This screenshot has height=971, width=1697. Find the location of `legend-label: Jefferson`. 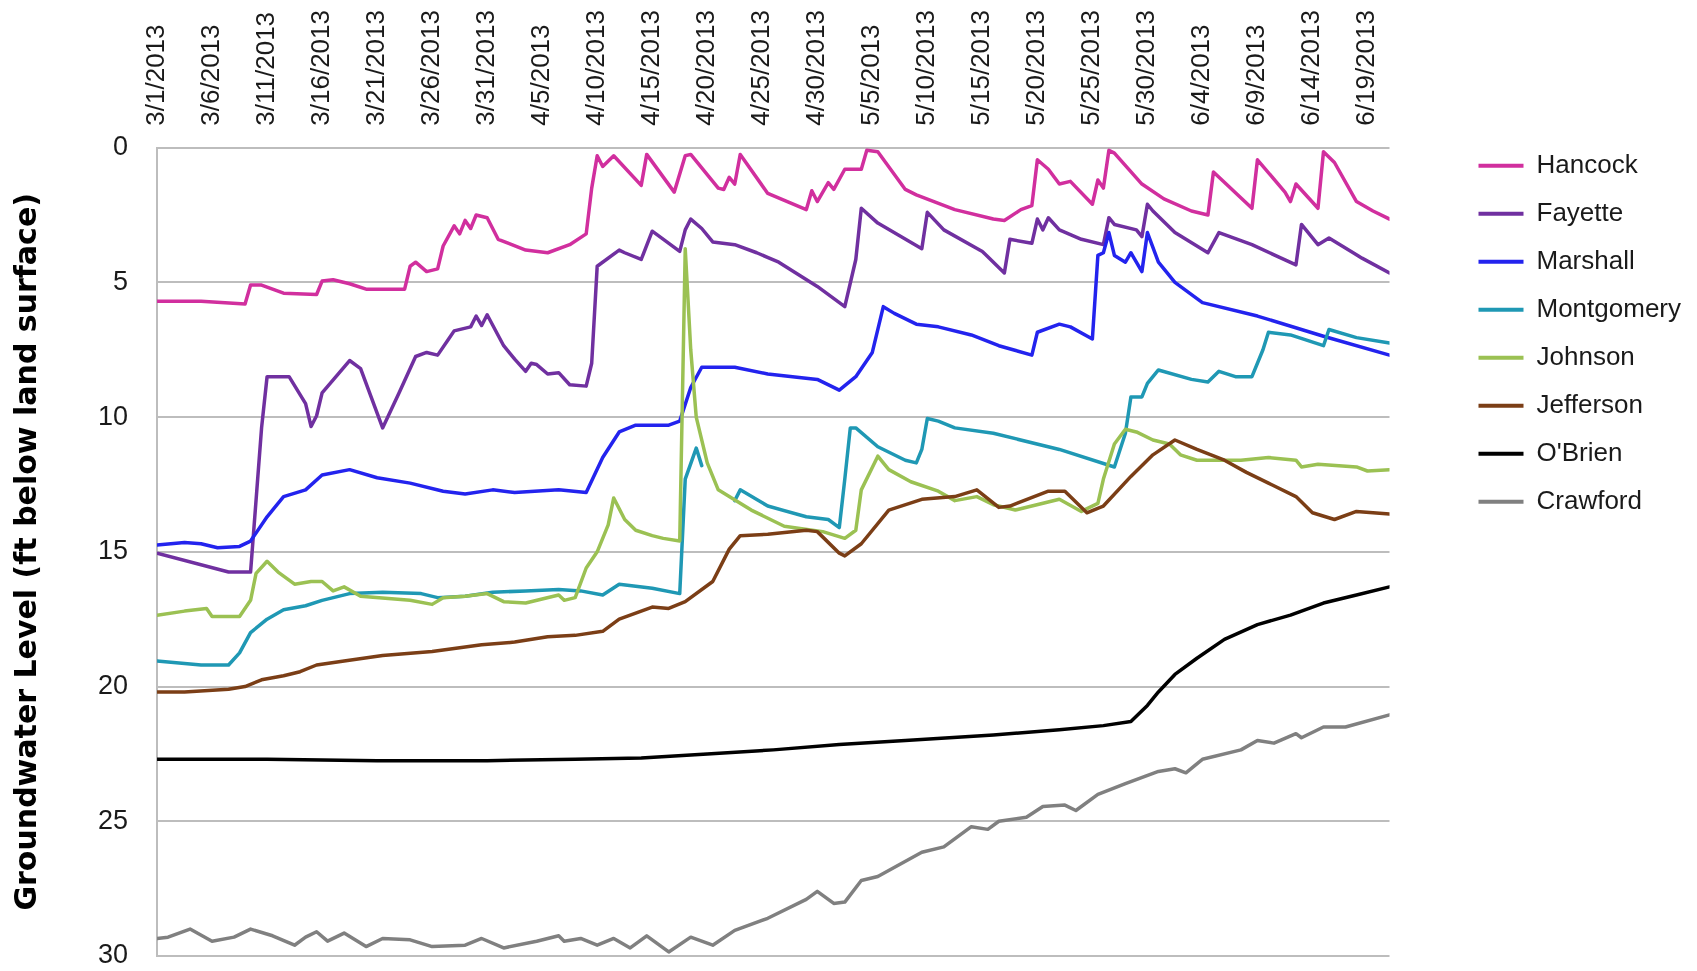

legend-label: Jefferson is located at coordinates (1589, 403).